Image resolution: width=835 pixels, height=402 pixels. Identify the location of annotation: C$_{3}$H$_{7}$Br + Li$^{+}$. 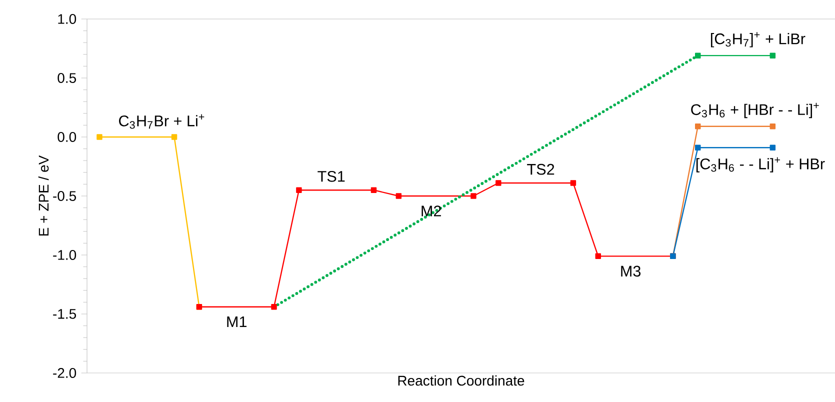
(161, 121).